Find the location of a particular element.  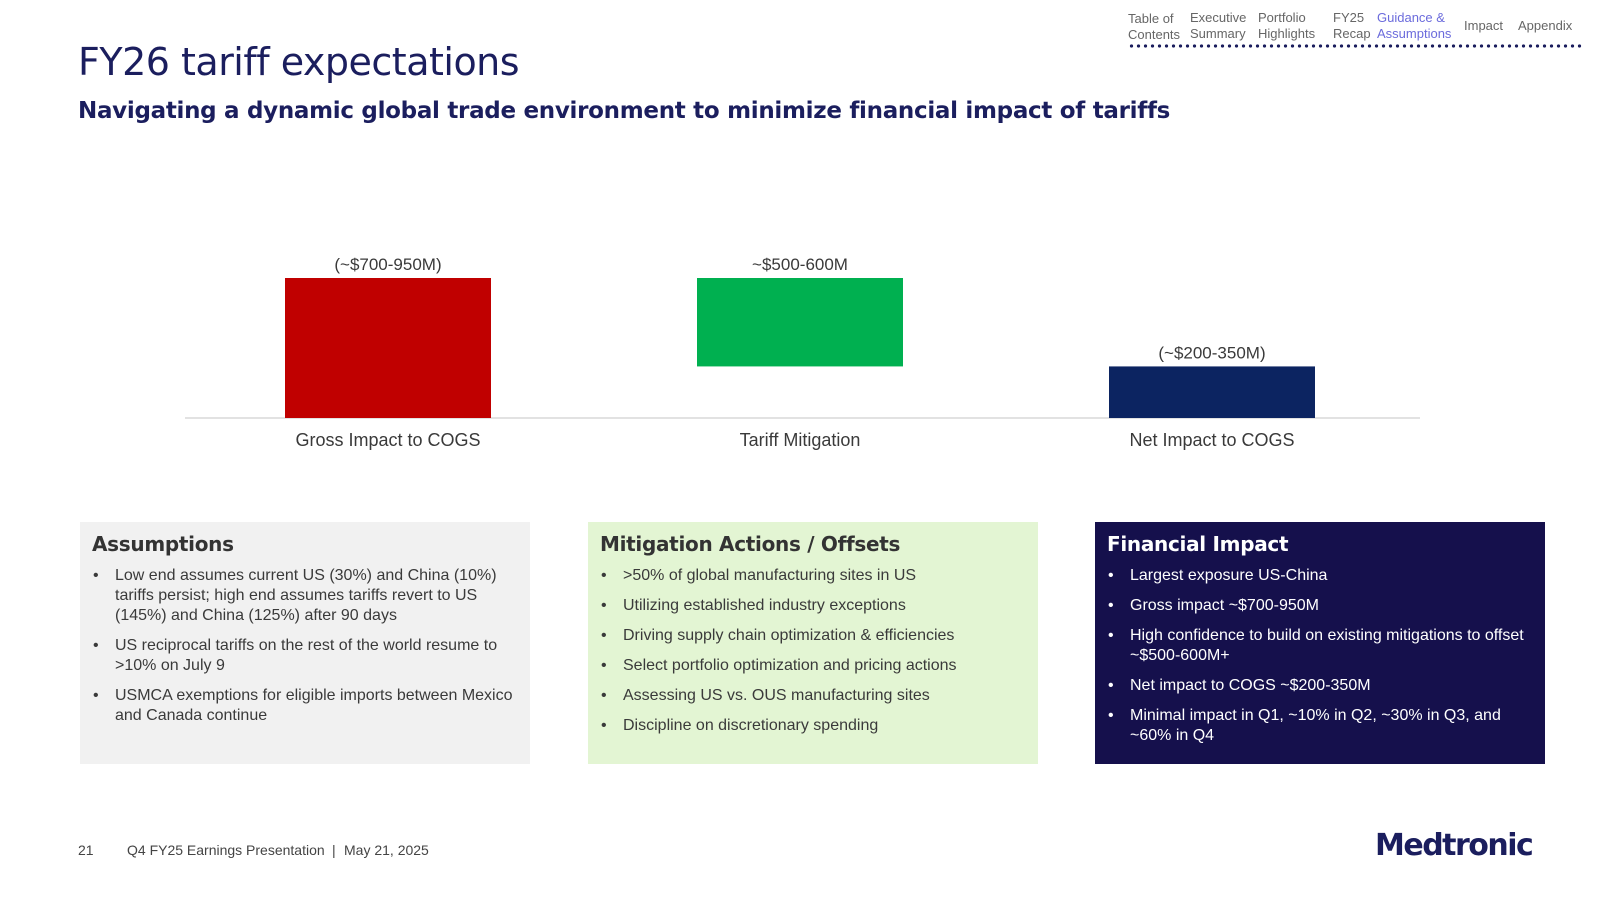

nav-label-line: Impact is located at coordinates (1484, 25).